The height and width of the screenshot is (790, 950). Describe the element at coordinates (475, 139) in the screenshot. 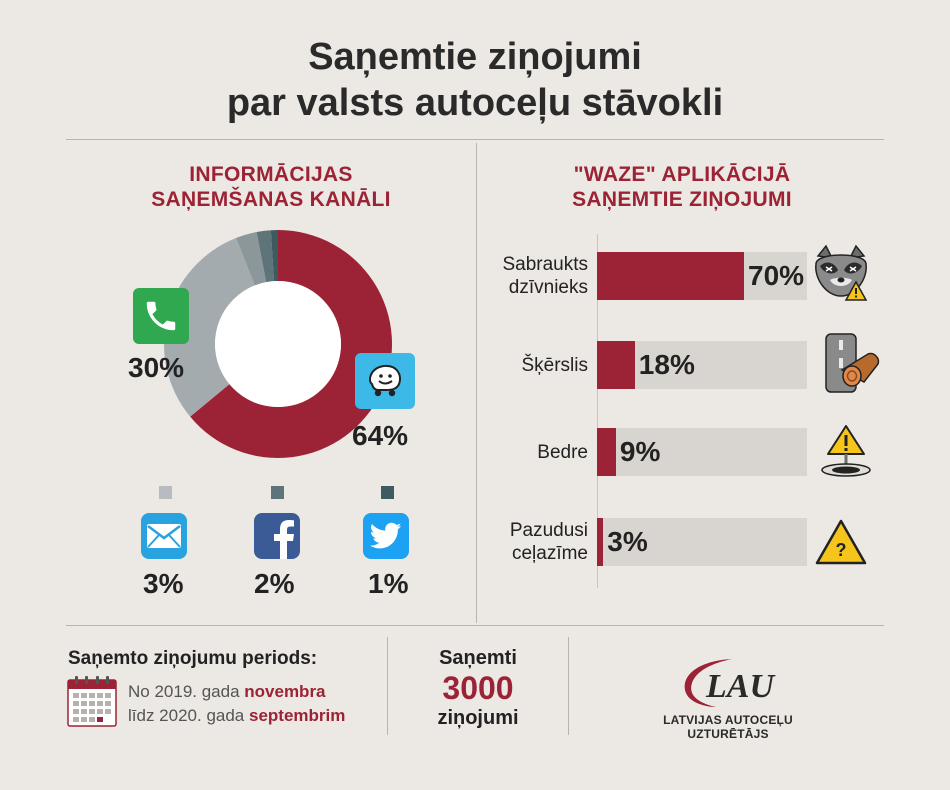

I see `top-divider` at that location.